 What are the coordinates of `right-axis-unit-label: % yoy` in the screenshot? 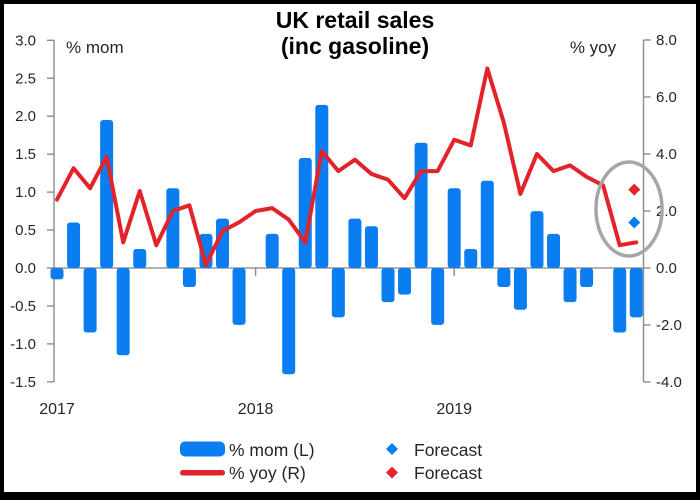 It's located at (593, 47).